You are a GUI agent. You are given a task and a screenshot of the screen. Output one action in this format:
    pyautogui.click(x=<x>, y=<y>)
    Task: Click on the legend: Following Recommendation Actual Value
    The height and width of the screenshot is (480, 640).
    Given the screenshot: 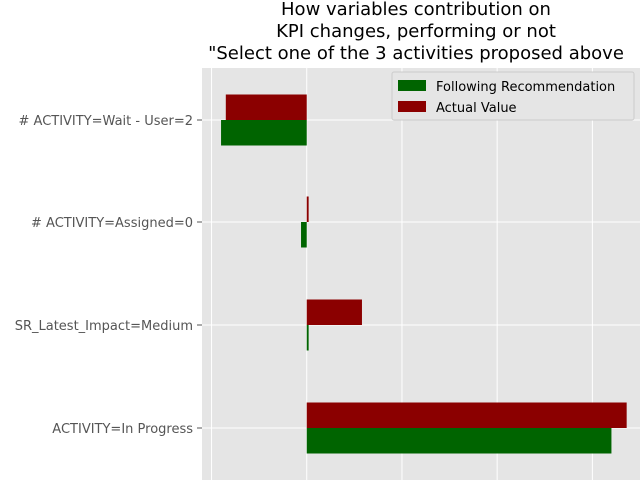 What is the action you would take?
    pyautogui.click(x=513, y=96)
    